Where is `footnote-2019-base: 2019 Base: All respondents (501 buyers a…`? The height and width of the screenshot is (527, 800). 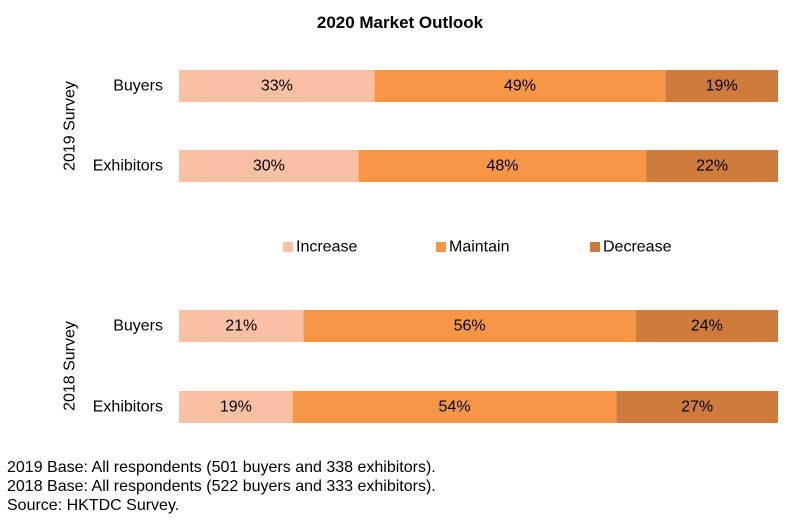
footnote-2019-base: 2019 Base: All respondents (501 buyers a… is located at coordinates (221, 467).